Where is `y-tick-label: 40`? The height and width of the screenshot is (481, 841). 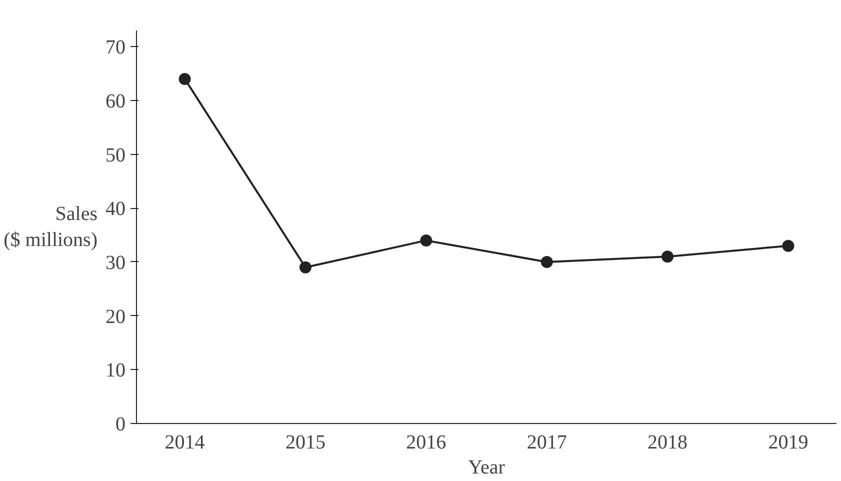
y-tick-label: 40 is located at coordinates (116, 209).